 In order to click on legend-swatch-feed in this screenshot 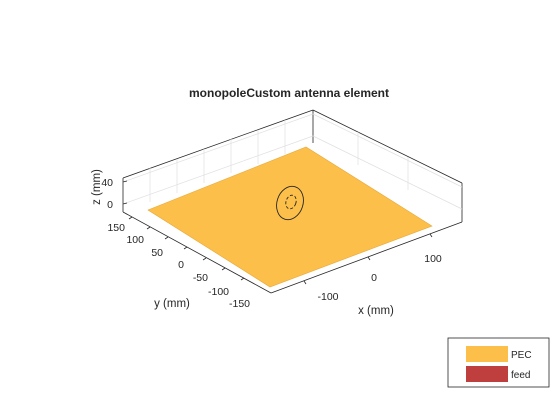, I will do `click(487, 374)`.